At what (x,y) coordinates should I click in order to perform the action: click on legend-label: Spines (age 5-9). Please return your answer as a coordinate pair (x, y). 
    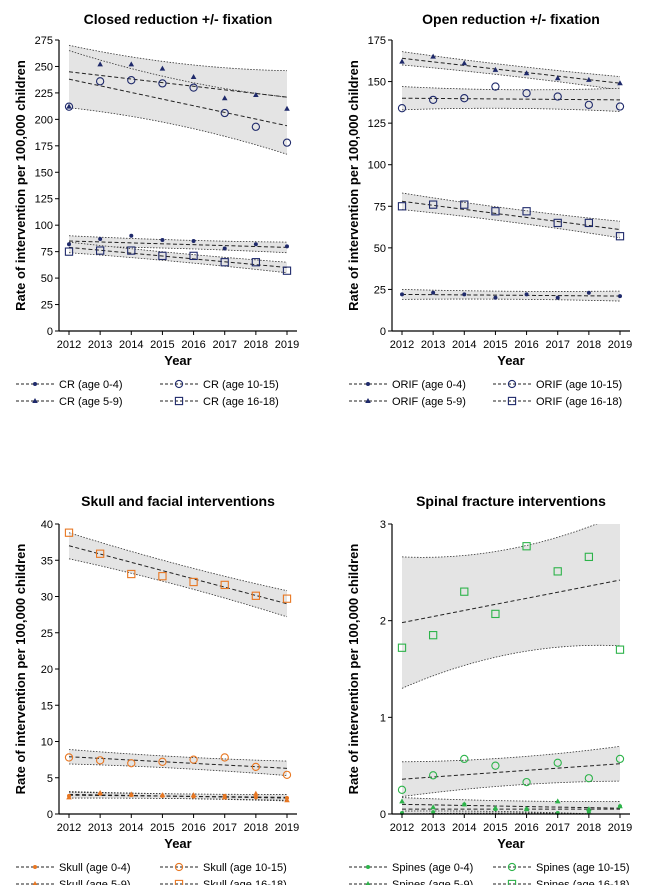
    Looking at the image, I should click on (432, 882).